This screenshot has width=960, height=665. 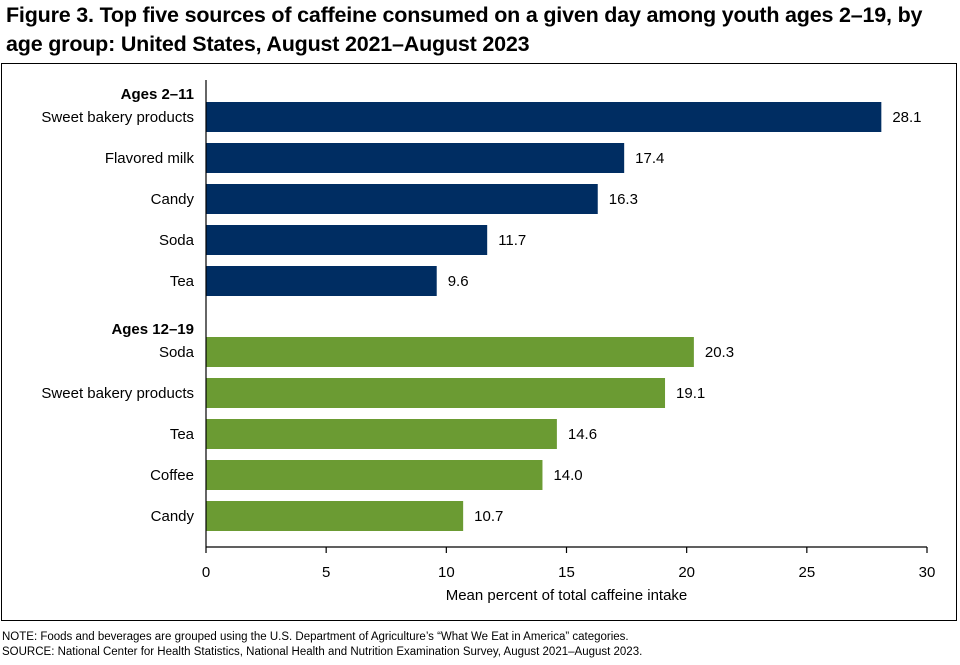 What do you see at coordinates (927, 572) in the screenshot?
I see `x-tick-label-6: 30` at bounding box center [927, 572].